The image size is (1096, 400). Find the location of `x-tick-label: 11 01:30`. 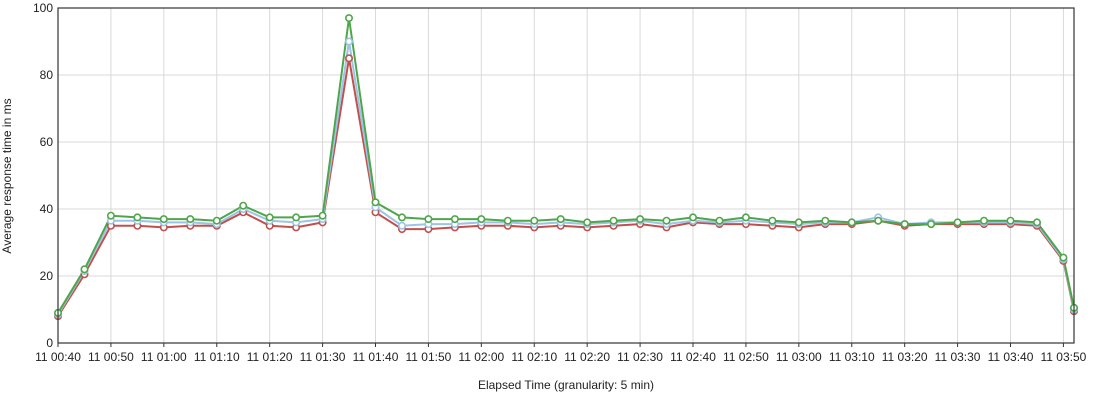

x-tick-label: 11 01:30 is located at coordinates (323, 357).